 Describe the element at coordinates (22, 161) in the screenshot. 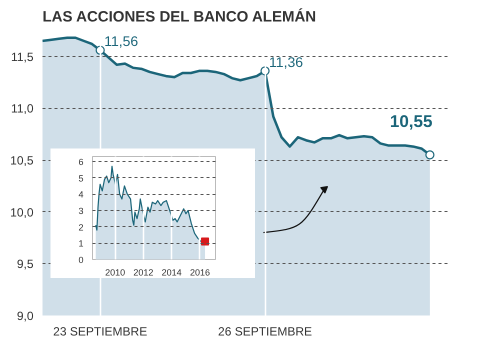

I see `y-tick-label: 10,5` at that location.